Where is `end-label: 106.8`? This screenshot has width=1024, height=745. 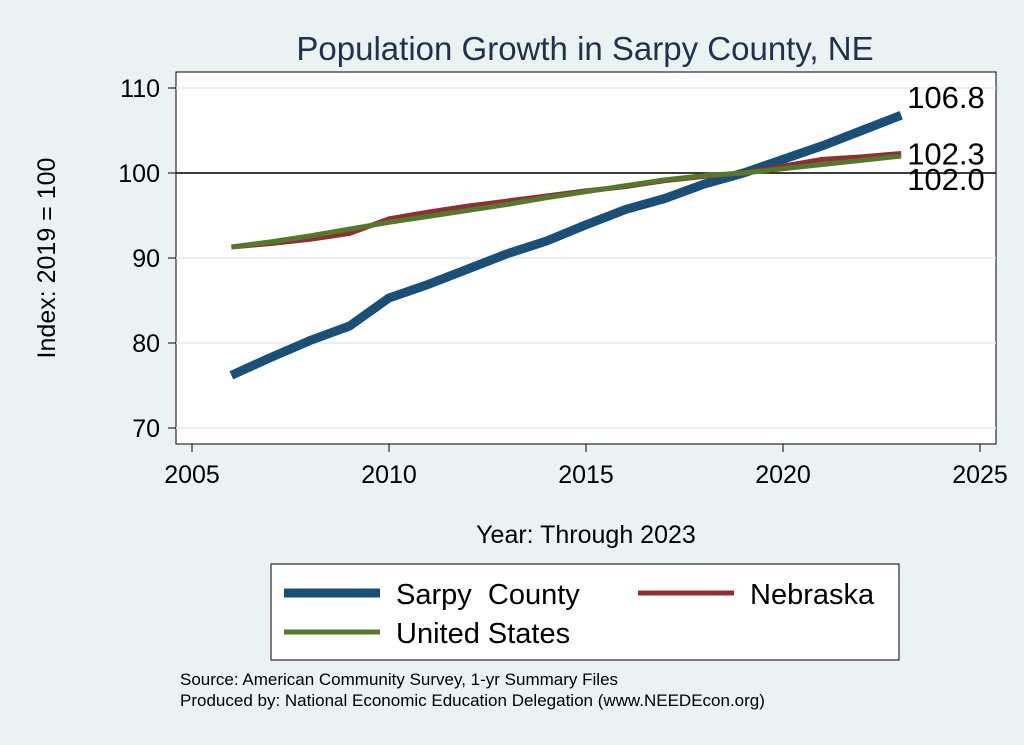
end-label: 106.8 is located at coordinates (946, 97).